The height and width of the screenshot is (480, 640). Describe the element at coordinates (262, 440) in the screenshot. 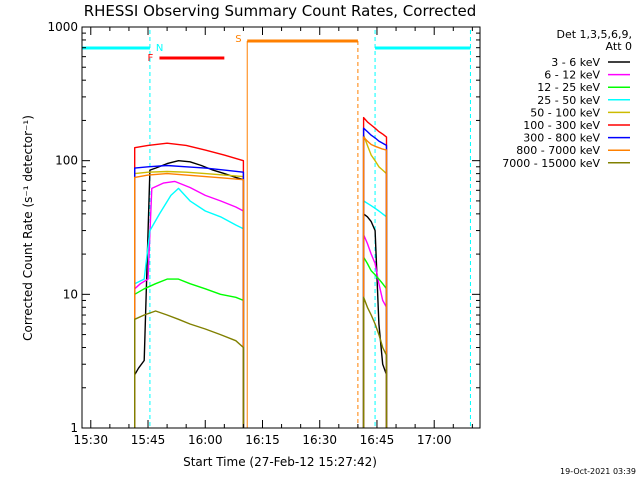

I see `x-tick-label-4: 16:15` at that location.